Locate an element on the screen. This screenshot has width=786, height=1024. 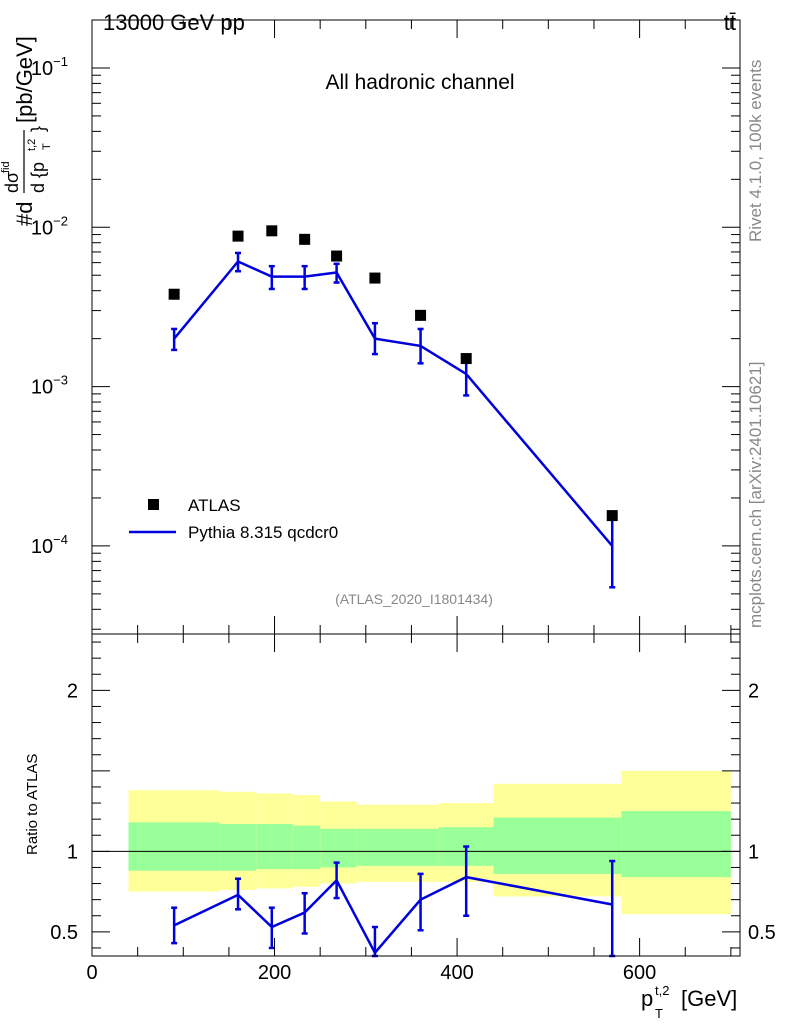
legend-label-atlas: ATLAS is located at coordinates (214, 505).